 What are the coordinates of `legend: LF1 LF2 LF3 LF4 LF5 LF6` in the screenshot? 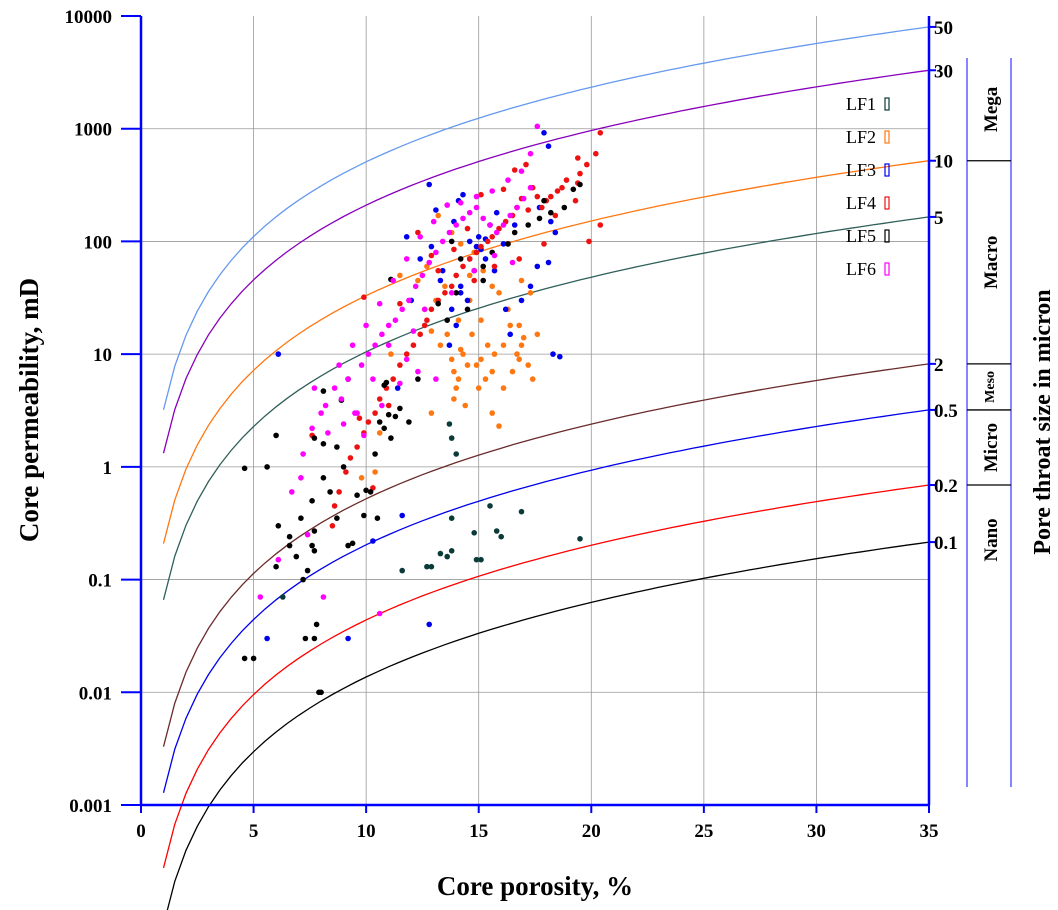 It's located at (868, 186).